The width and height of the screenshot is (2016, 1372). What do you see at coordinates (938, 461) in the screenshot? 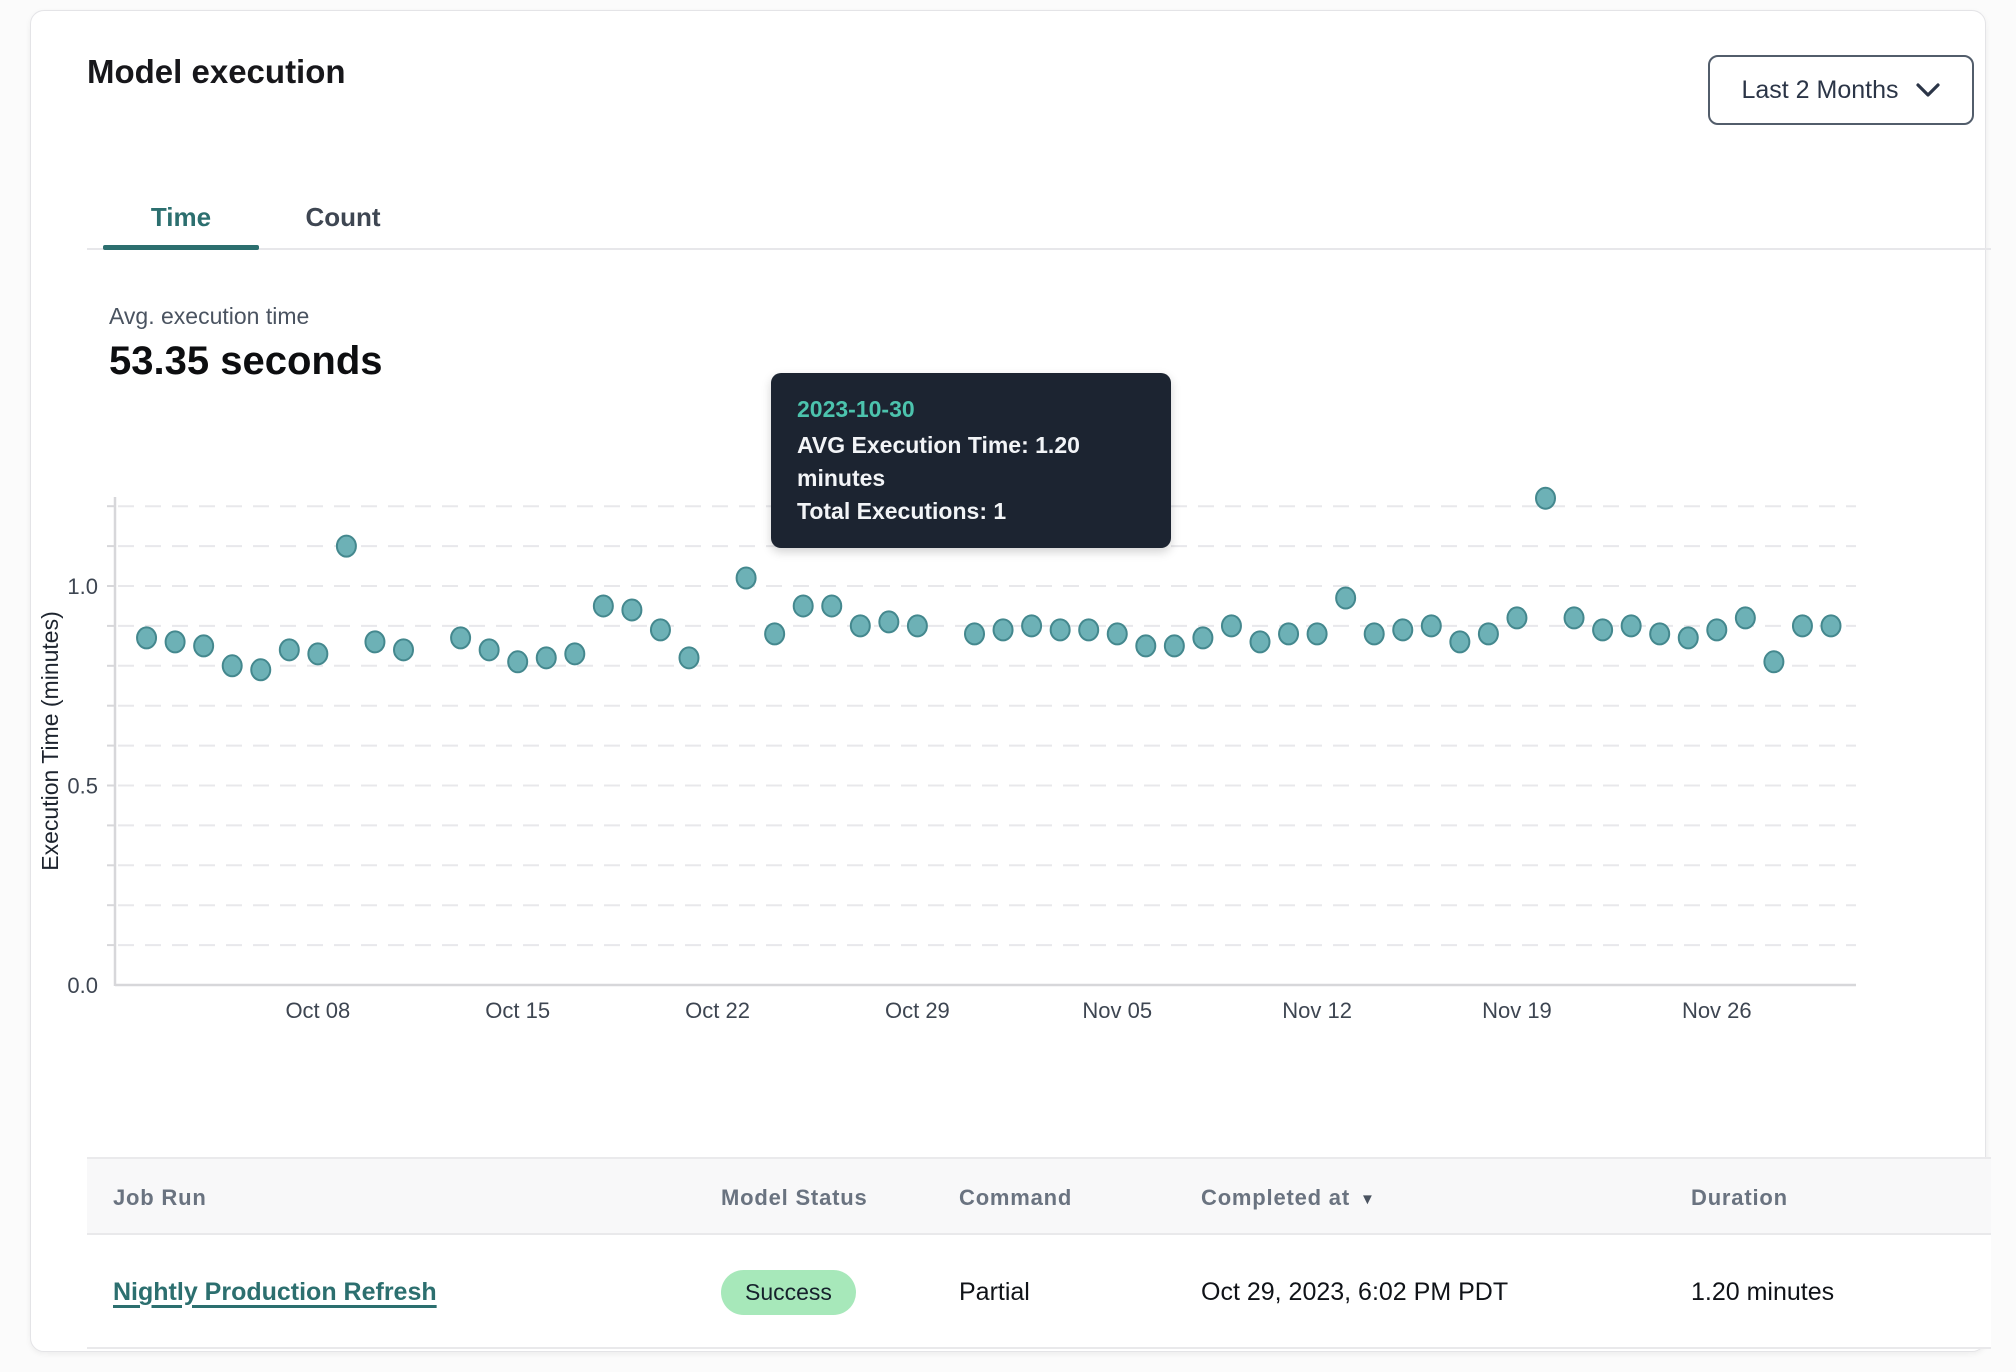
I see `tooltip-avg-execution-line: AVG Execution Time: 1.20 minutes` at bounding box center [938, 461].